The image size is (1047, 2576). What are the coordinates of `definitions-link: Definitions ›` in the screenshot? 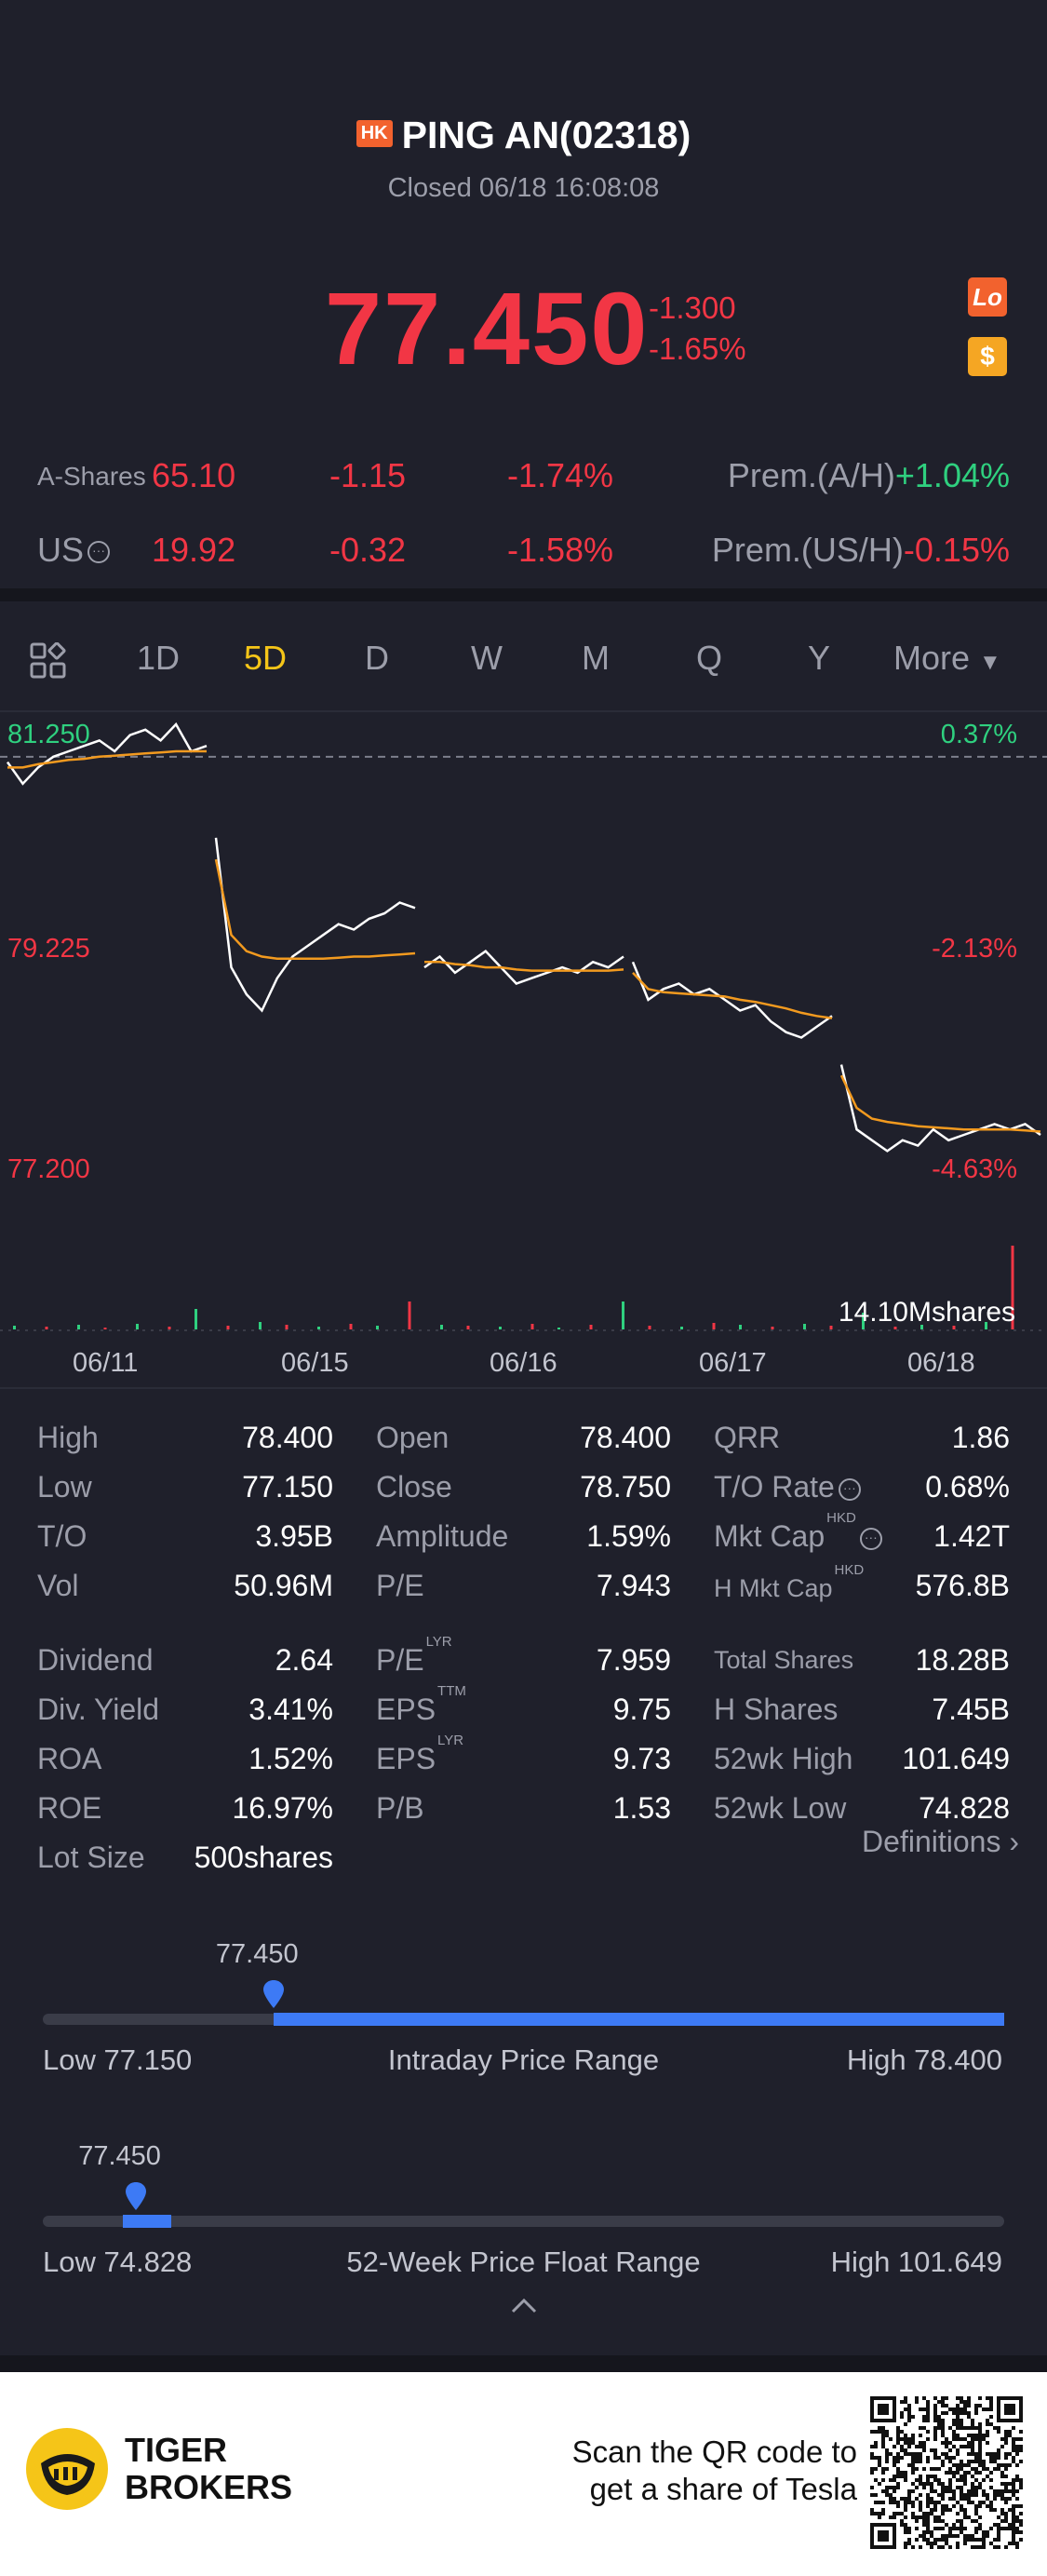 It's located at (941, 1842).